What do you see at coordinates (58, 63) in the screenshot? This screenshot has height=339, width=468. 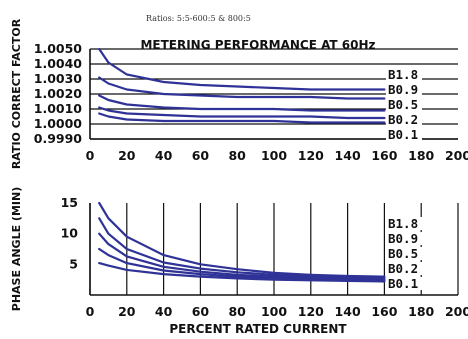 I see `y-tick-label: 1.0040` at bounding box center [58, 63].